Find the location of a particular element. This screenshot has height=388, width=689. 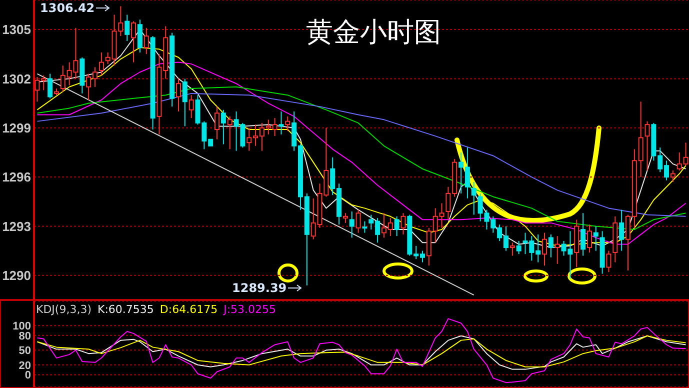

text: D:64.6175 is located at coordinates (189, 309).